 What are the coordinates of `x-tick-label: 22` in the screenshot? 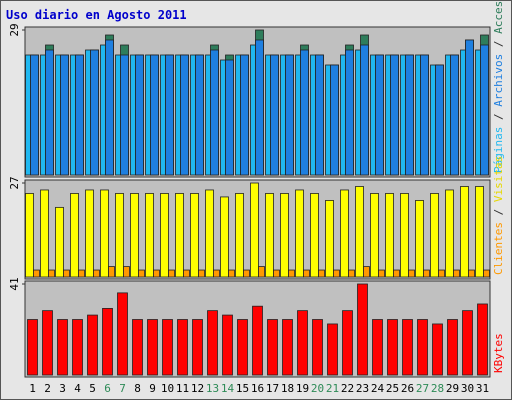 It's located at (347, 388).